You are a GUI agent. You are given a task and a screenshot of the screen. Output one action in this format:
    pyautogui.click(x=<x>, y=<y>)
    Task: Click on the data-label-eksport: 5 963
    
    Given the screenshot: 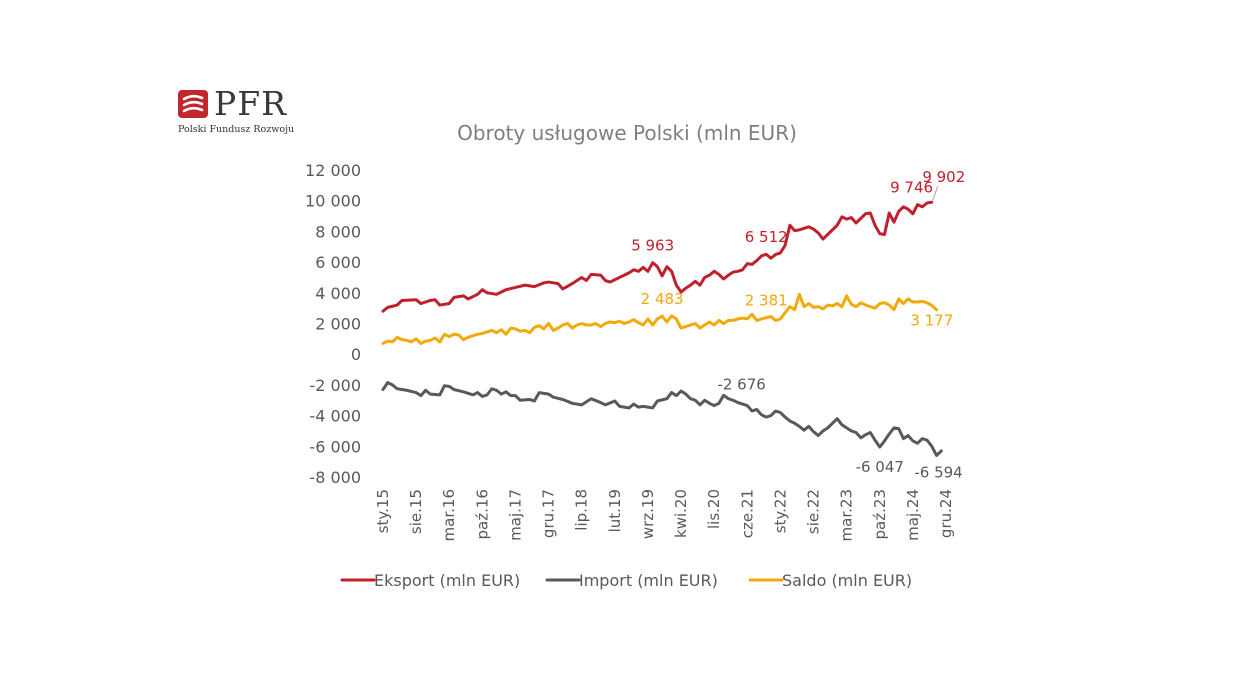 What is the action you would take?
    pyautogui.click(x=652, y=246)
    